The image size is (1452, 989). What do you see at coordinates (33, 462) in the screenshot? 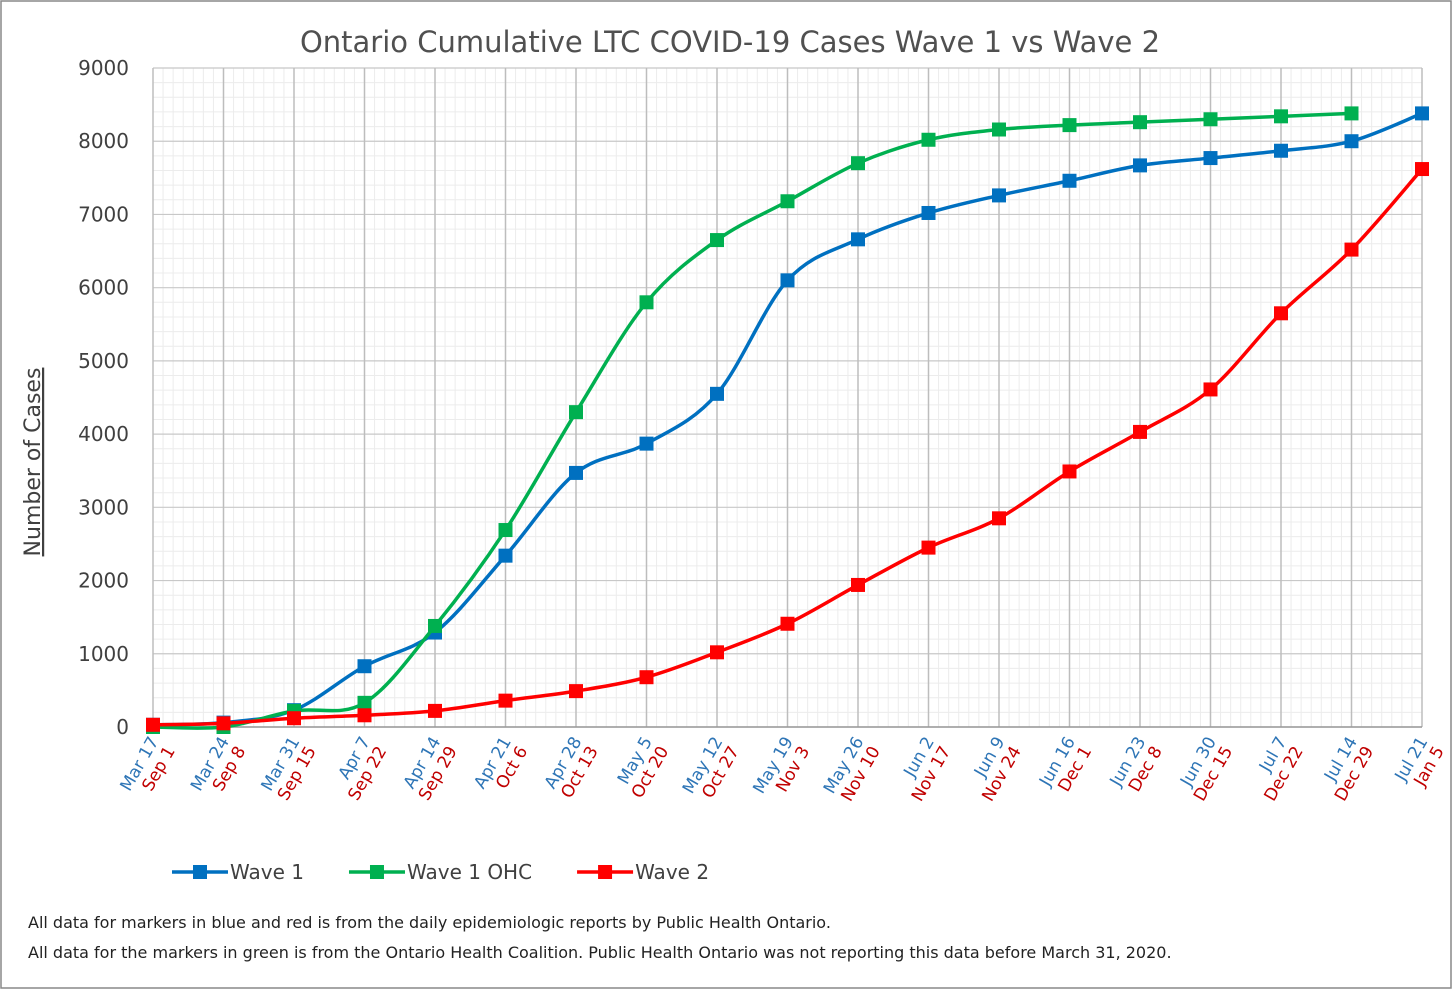
I see `y-axis-label: Number of Cases` at bounding box center [33, 462].